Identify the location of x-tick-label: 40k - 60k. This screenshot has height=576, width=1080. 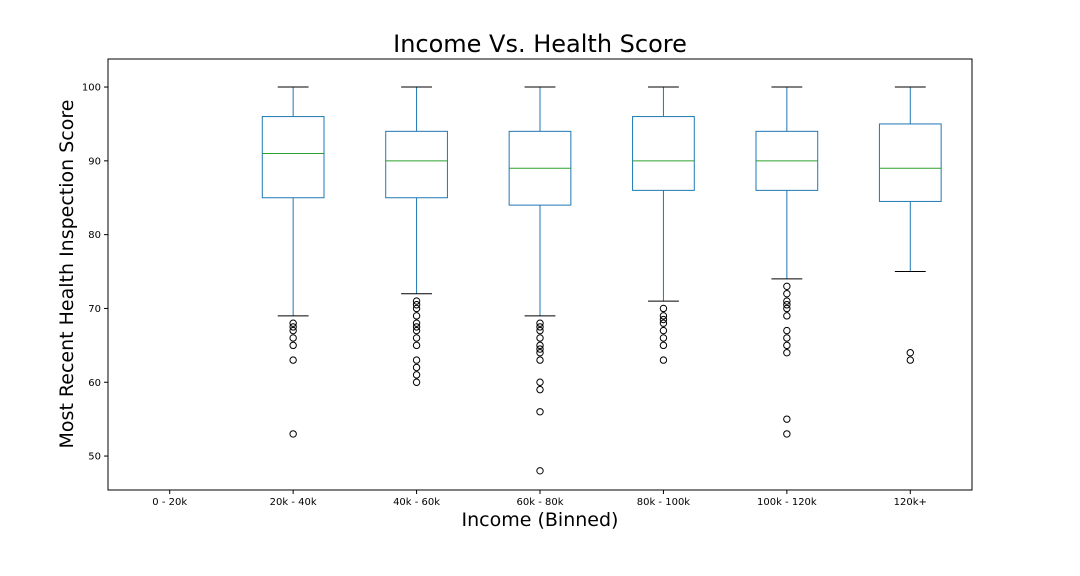
(416, 502).